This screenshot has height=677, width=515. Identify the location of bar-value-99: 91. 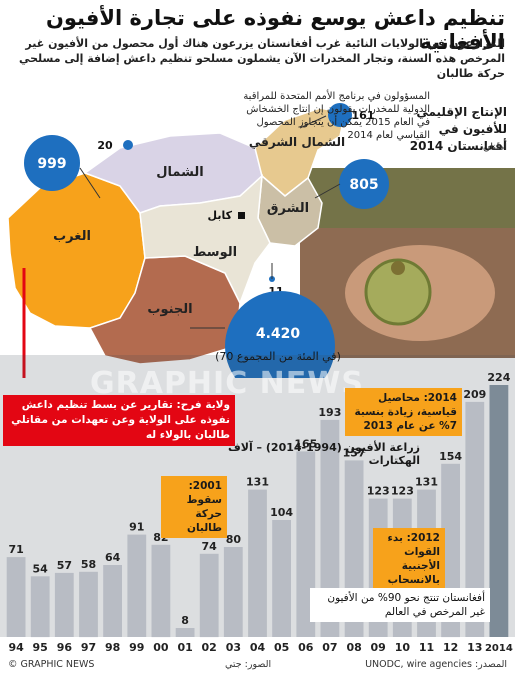
(136, 527).